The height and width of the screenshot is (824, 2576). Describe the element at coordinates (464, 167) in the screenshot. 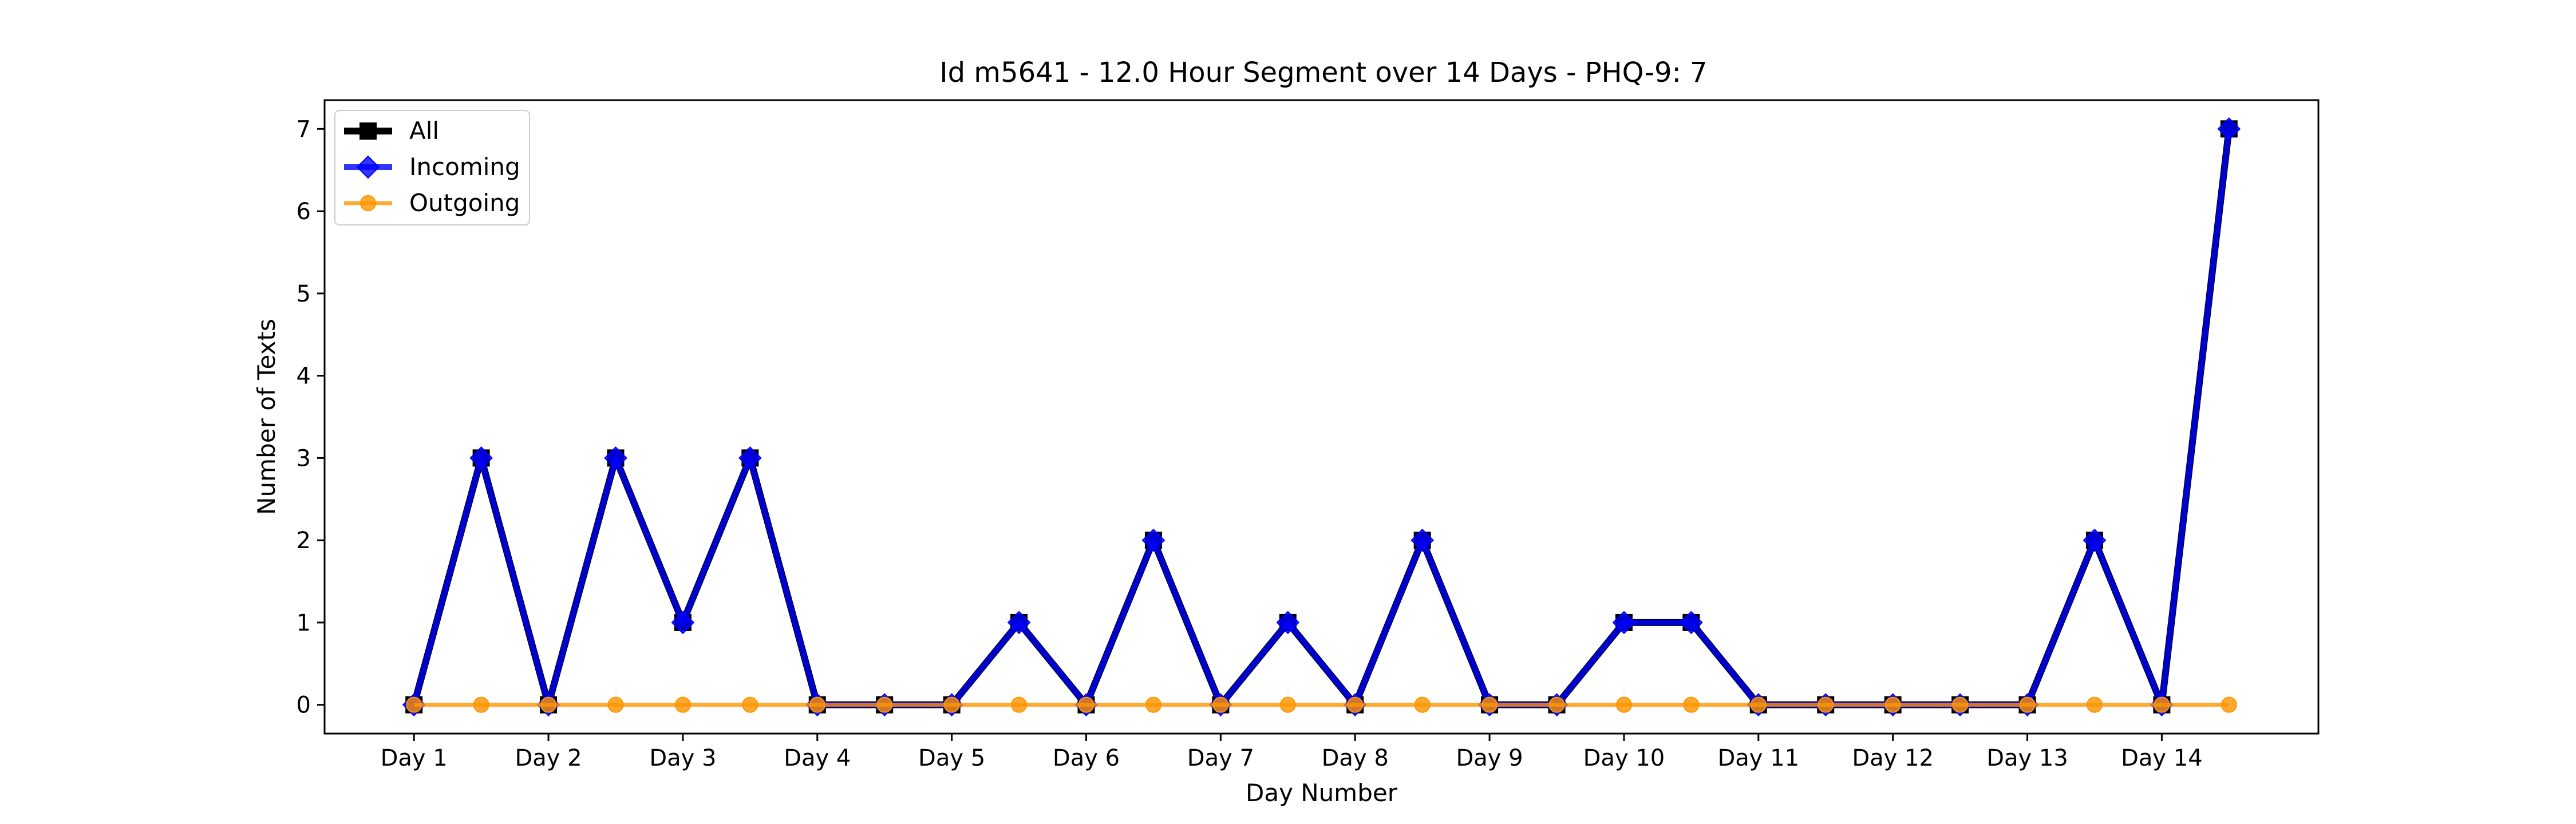

I see `legend-label: Incoming` at that location.